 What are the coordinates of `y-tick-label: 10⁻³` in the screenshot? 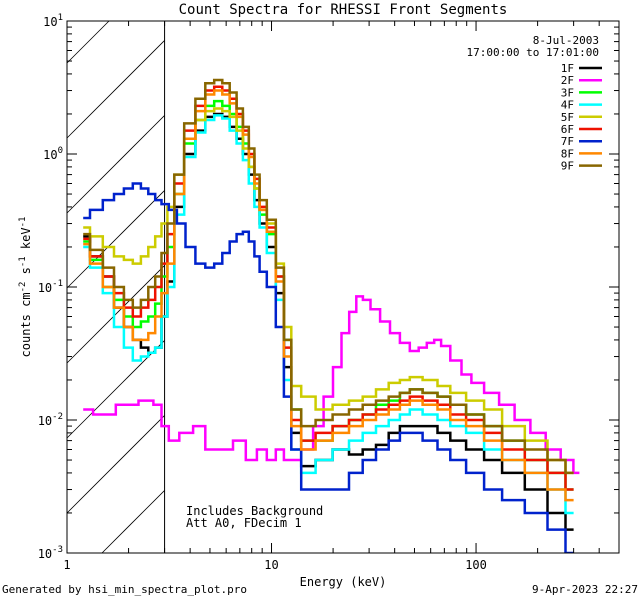 It's located at (50, 553).